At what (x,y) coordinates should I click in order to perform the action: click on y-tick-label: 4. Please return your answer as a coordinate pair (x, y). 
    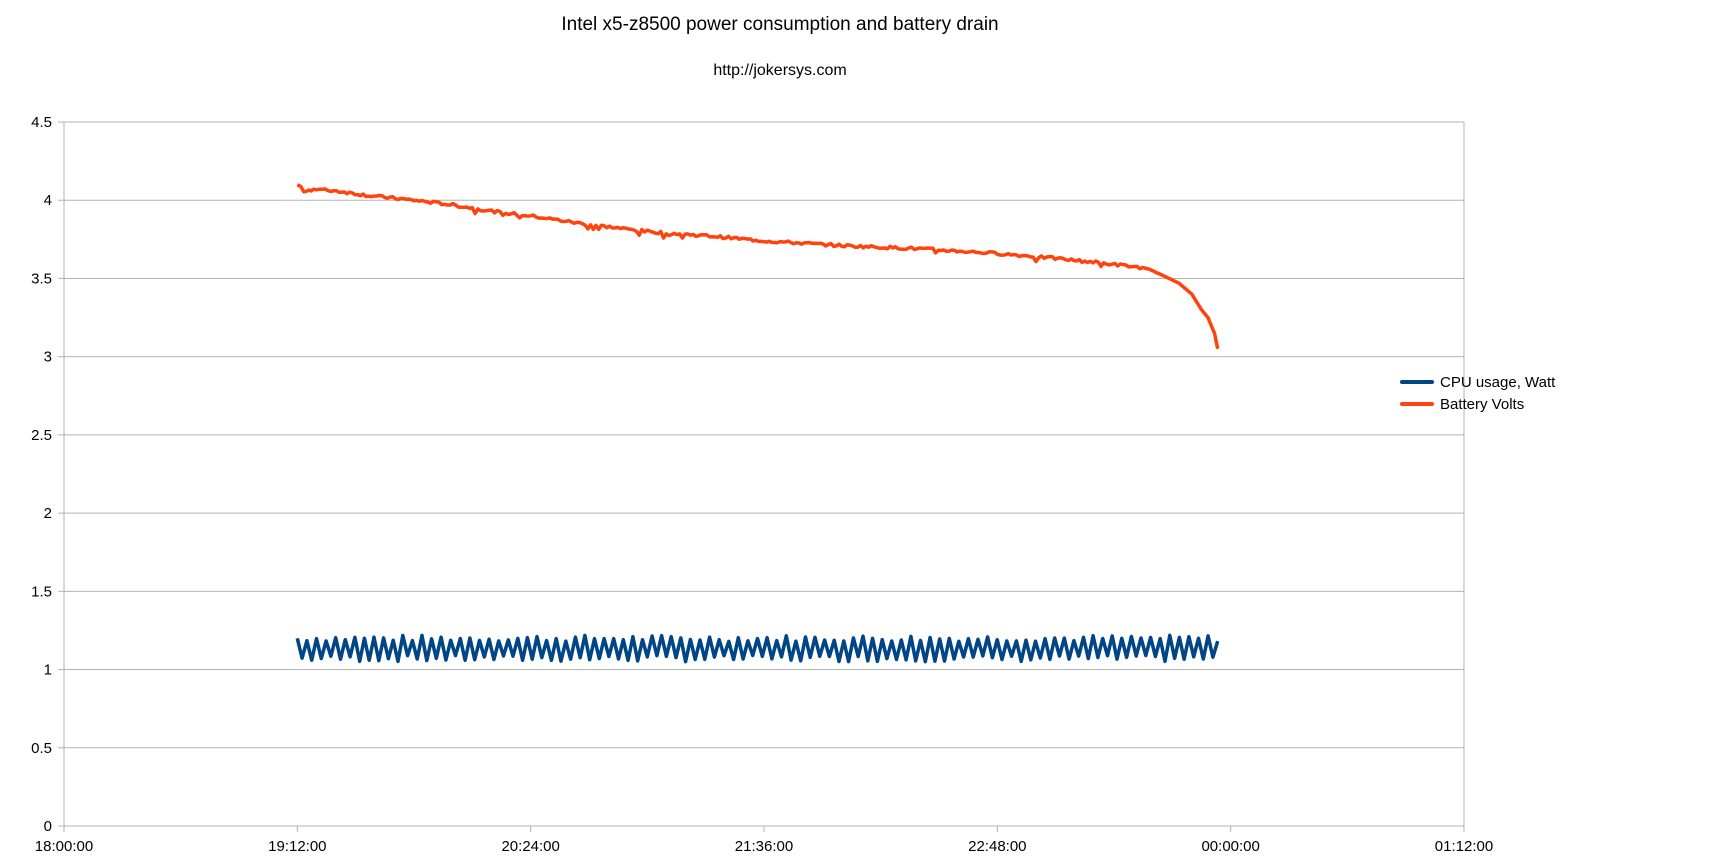
    Looking at the image, I should click on (48, 200).